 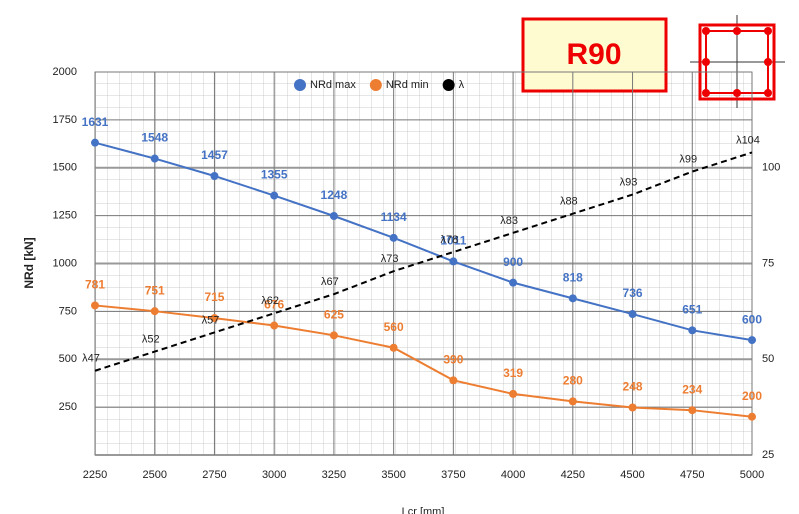 What do you see at coordinates (509, 221) in the screenshot?
I see `data-label: λ83` at bounding box center [509, 221].